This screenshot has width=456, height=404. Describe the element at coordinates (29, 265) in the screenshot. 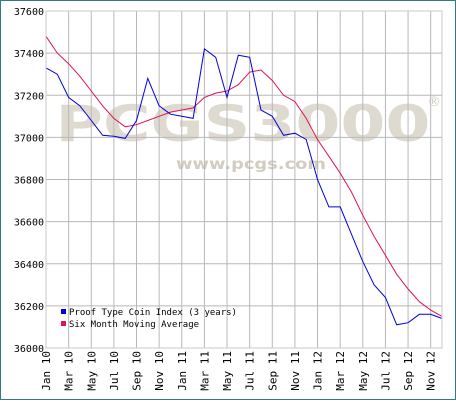

I see `y-tick-label: 36400` at that location.